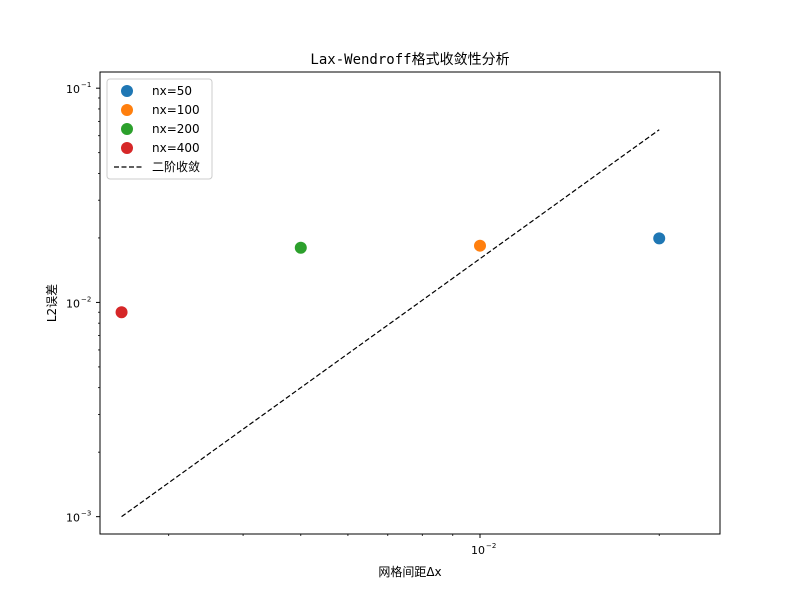  Describe the element at coordinates (478, 550) in the screenshot. I see `x-tick-label: 10` at that location.